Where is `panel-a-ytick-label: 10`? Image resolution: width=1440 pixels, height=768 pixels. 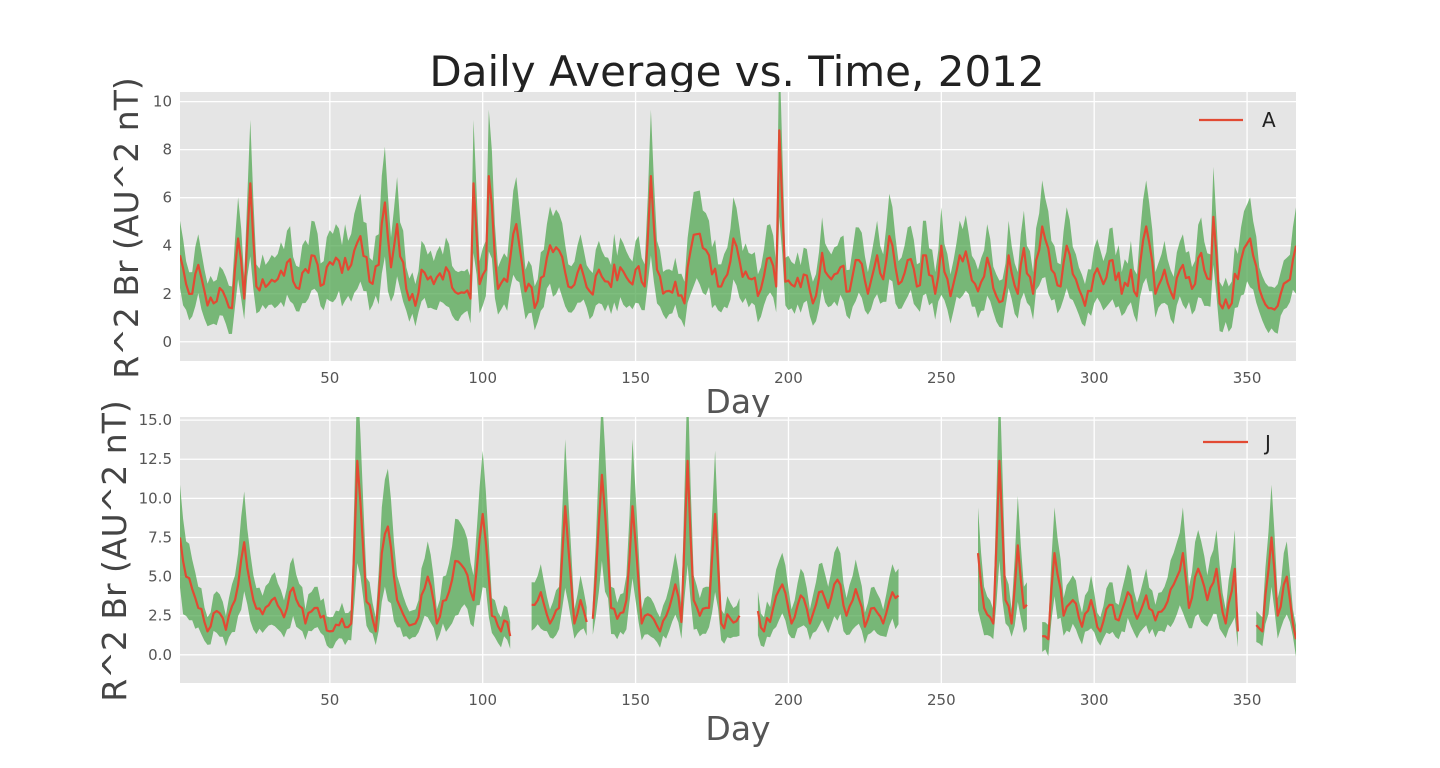
panel-a-ytick-label: 10 is located at coordinates (162, 102).